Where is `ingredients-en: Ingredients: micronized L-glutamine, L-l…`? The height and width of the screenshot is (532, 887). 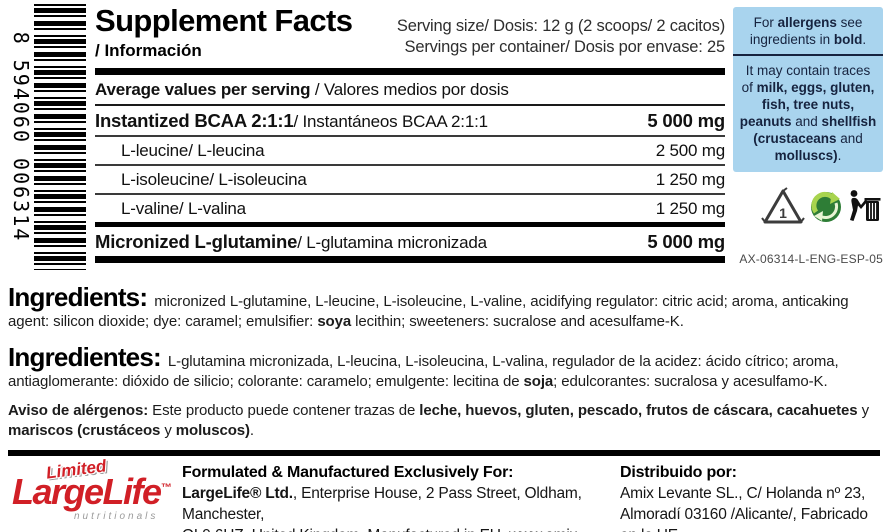
ingredients-en: Ingredients: micronized L-glutamine, L-l… is located at coordinates (428, 306).